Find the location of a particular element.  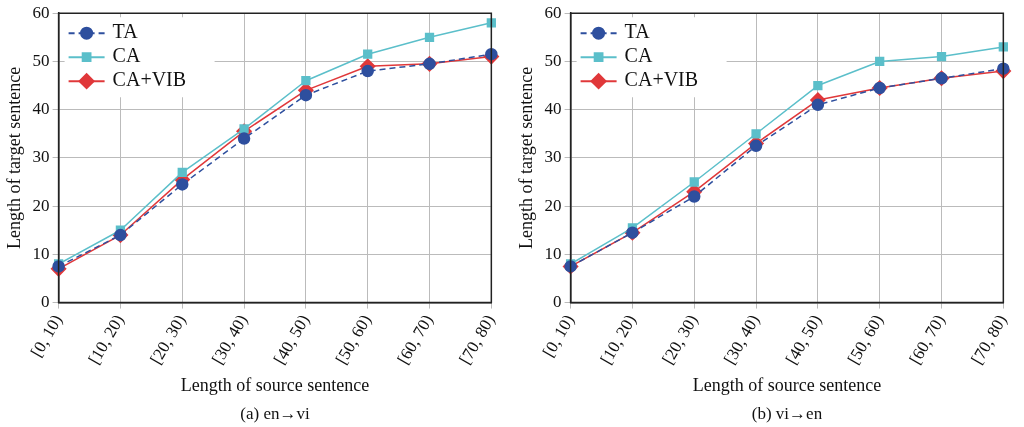

text: (b) vi→en is located at coordinates (787, 413).